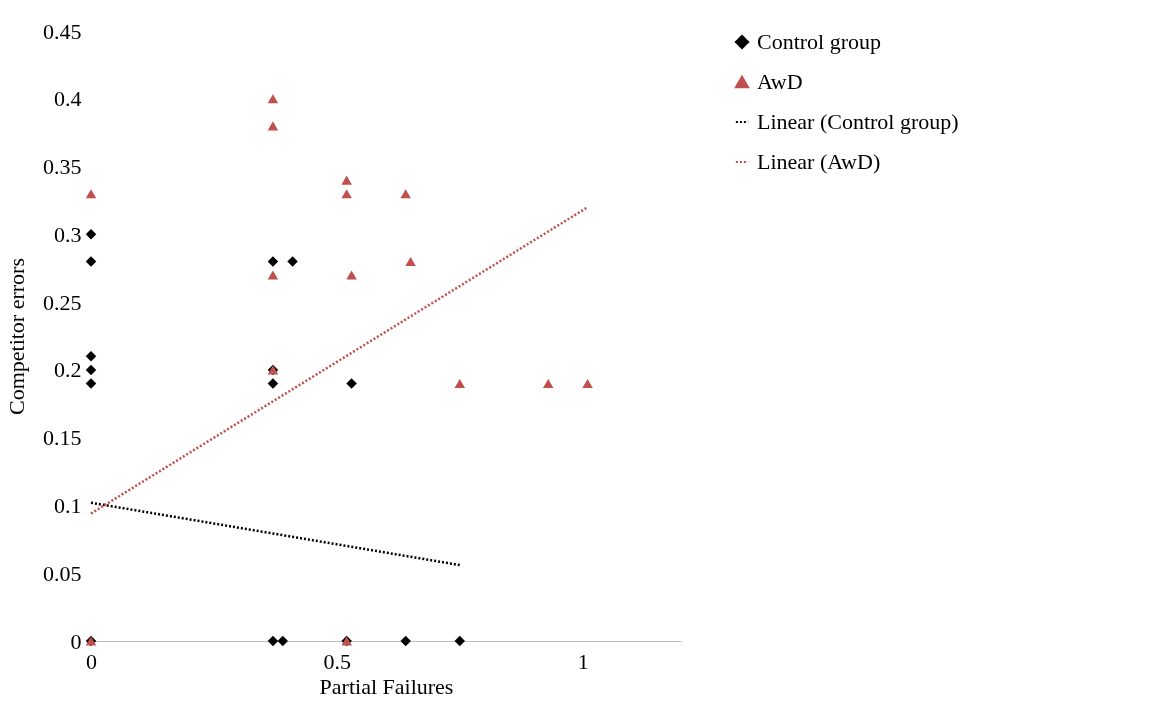  I want to click on legend-label: Linear (Control group), so click(858, 121).